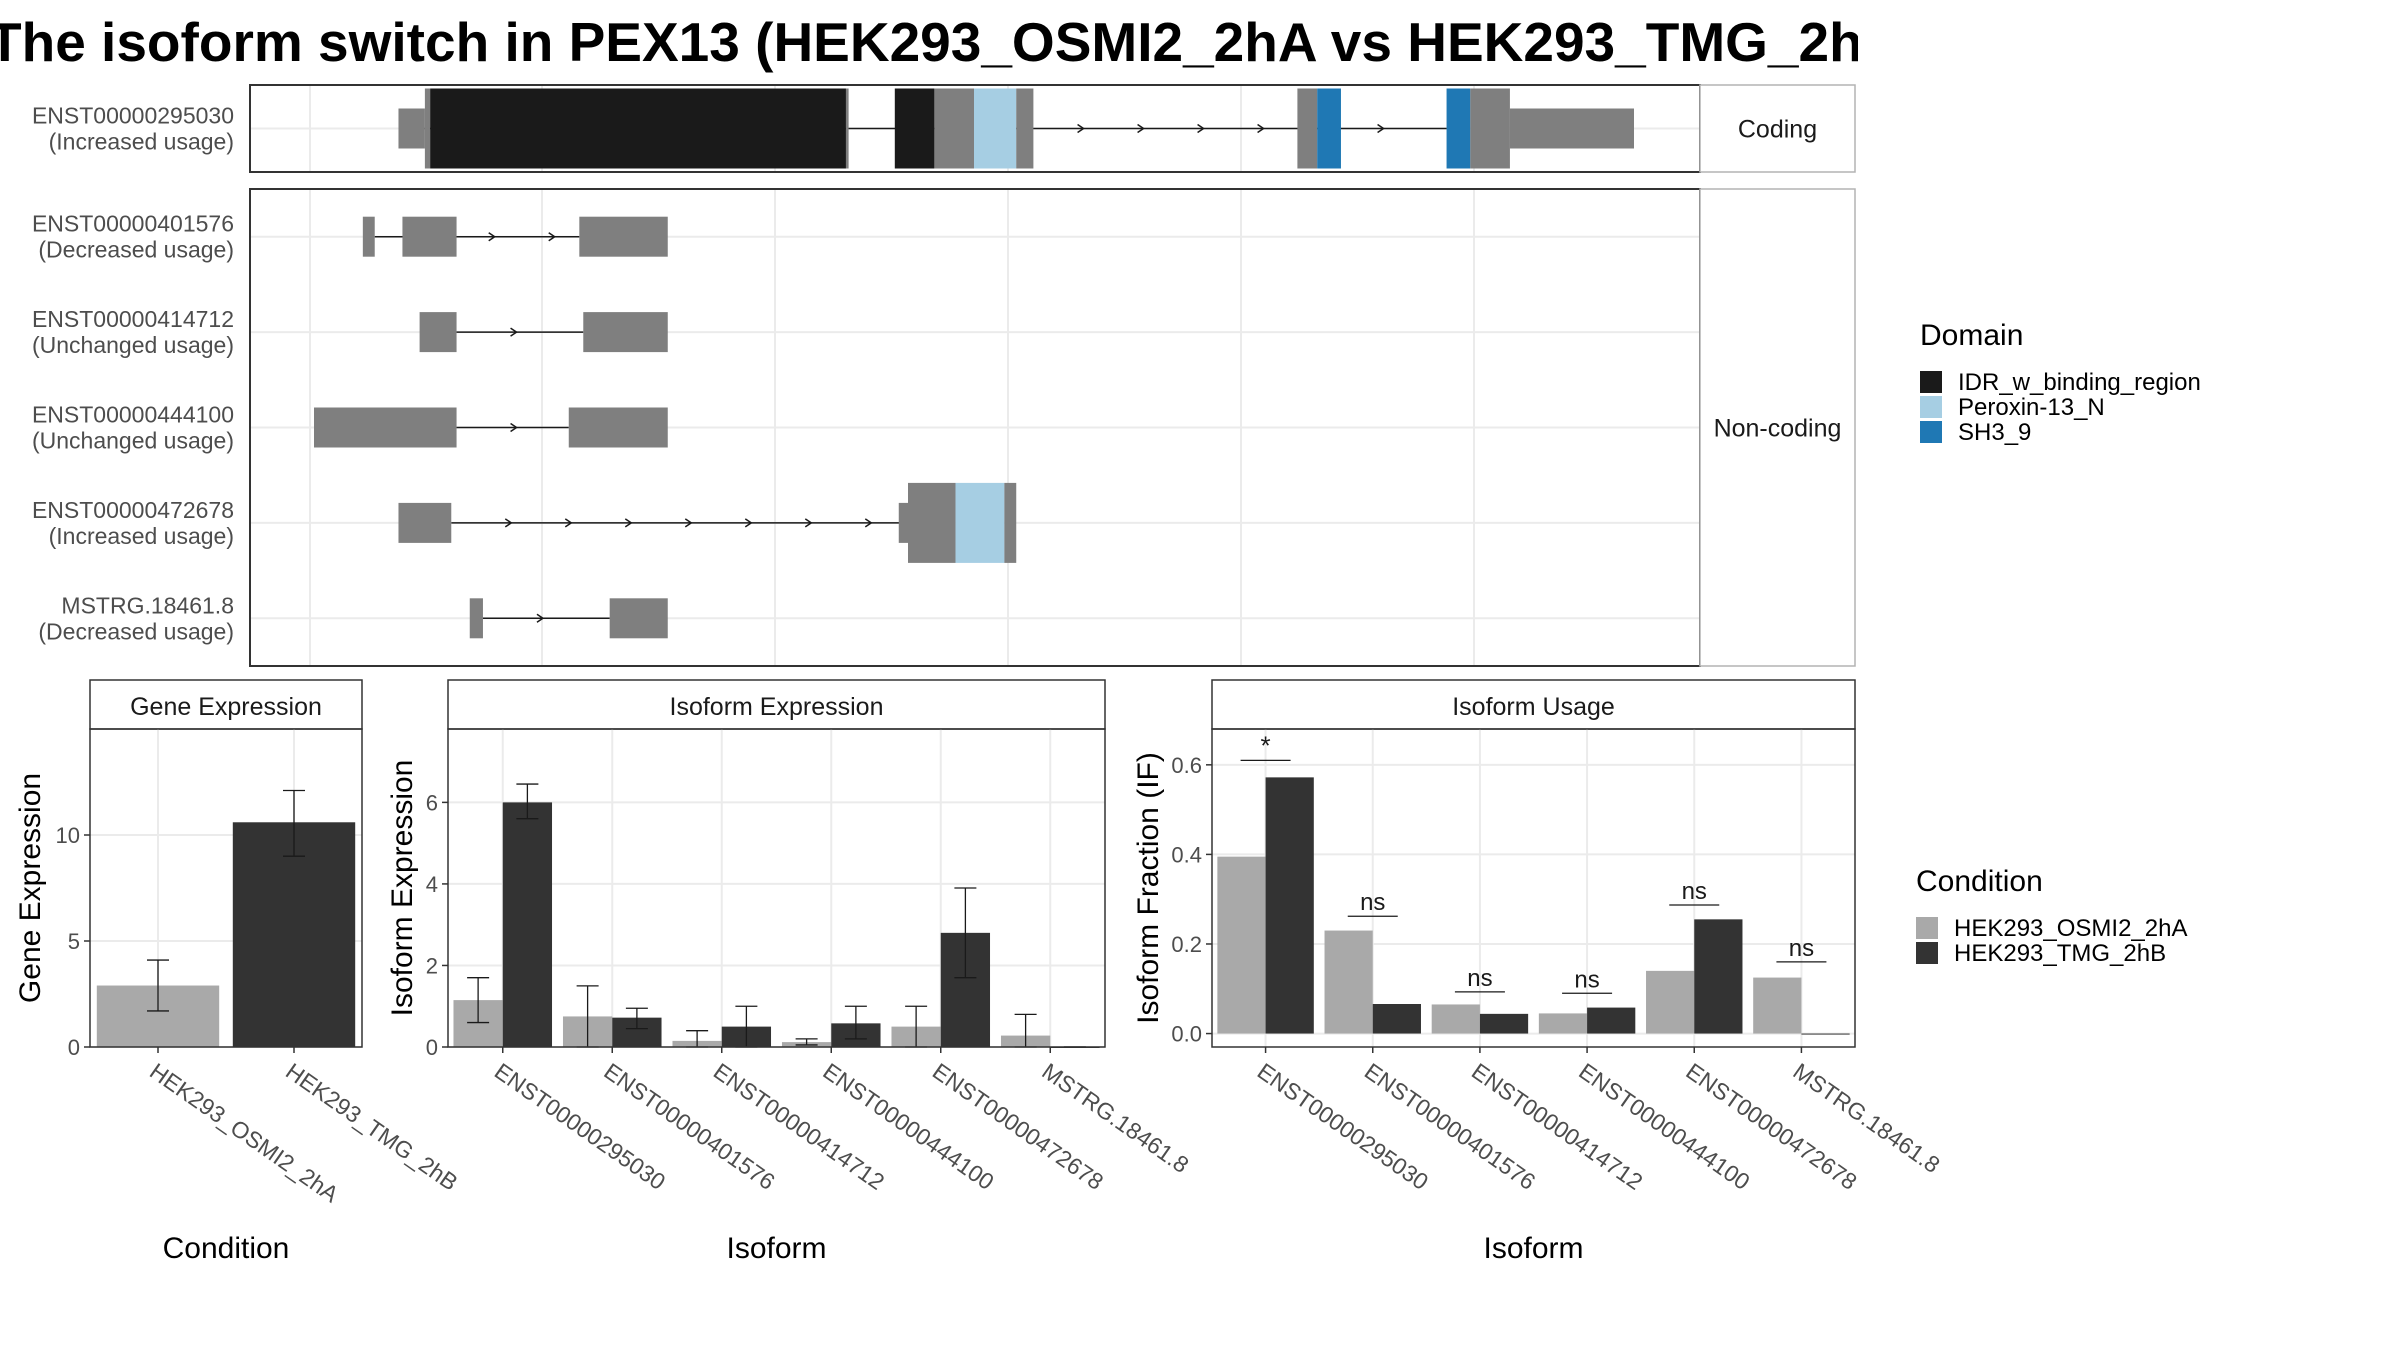 This screenshot has width=2400, height=1350. Describe the element at coordinates (74, 941) in the screenshot. I see `y-tick-label: 5` at that location.